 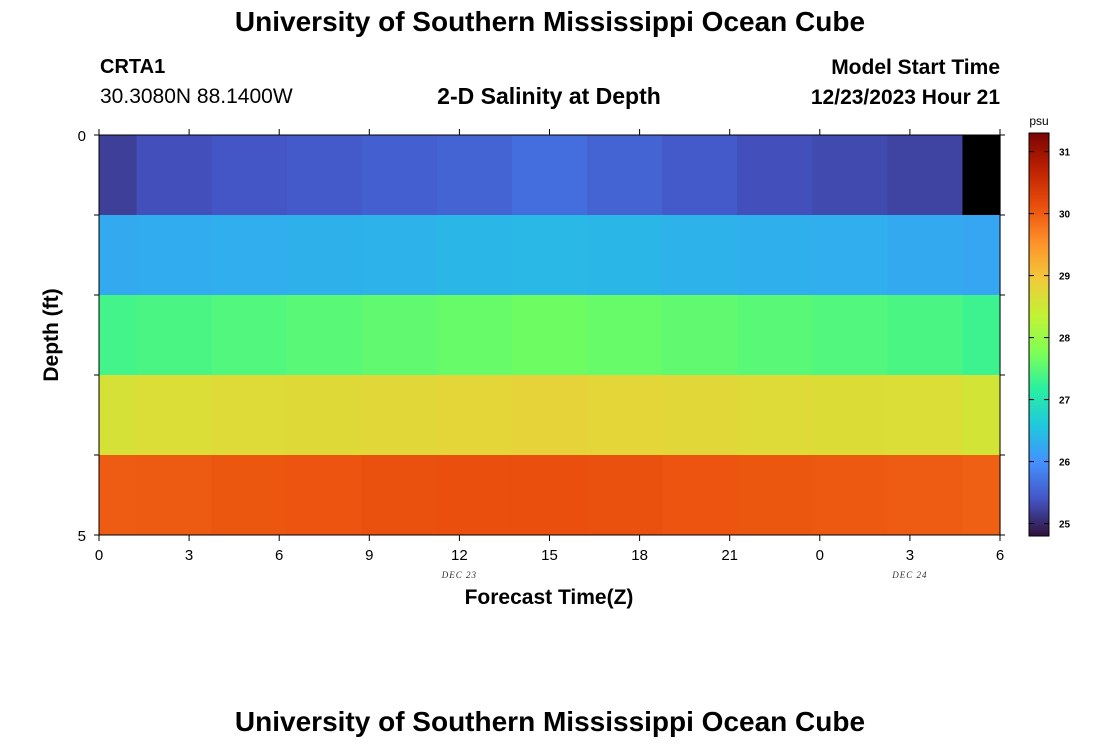 What do you see at coordinates (549, 96) in the screenshot?
I see `chart-subtitle: 2-D Salinity at Depth` at bounding box center [549, 96].